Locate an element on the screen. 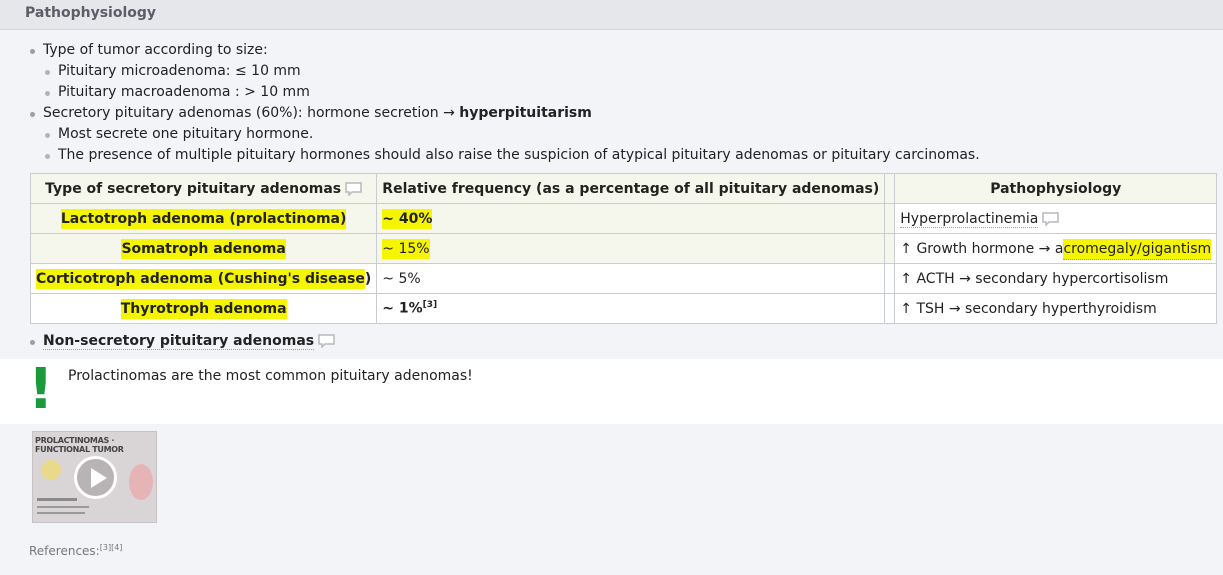  list-item: Pituitary microadenoma: ≤ 10 mm is located at coordinates (512, 71).